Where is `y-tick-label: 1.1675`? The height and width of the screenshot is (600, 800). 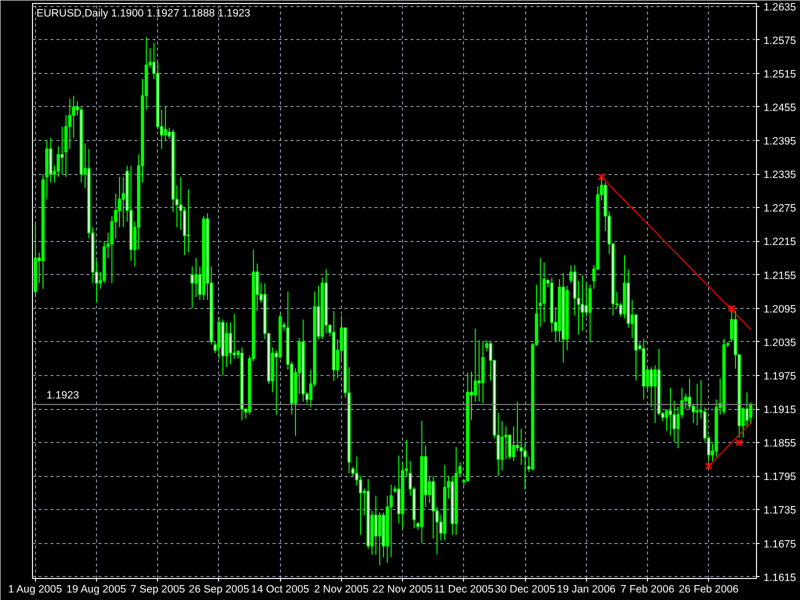
y-tick-label: 1.1675 is located at coordinates (780, 544).